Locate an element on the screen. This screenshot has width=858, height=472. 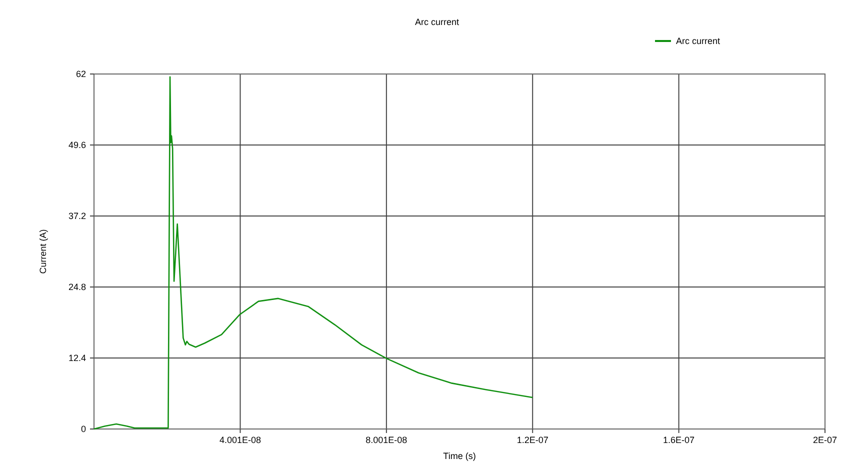
y-tick-label: 0 is located at coordinates (83, 429).